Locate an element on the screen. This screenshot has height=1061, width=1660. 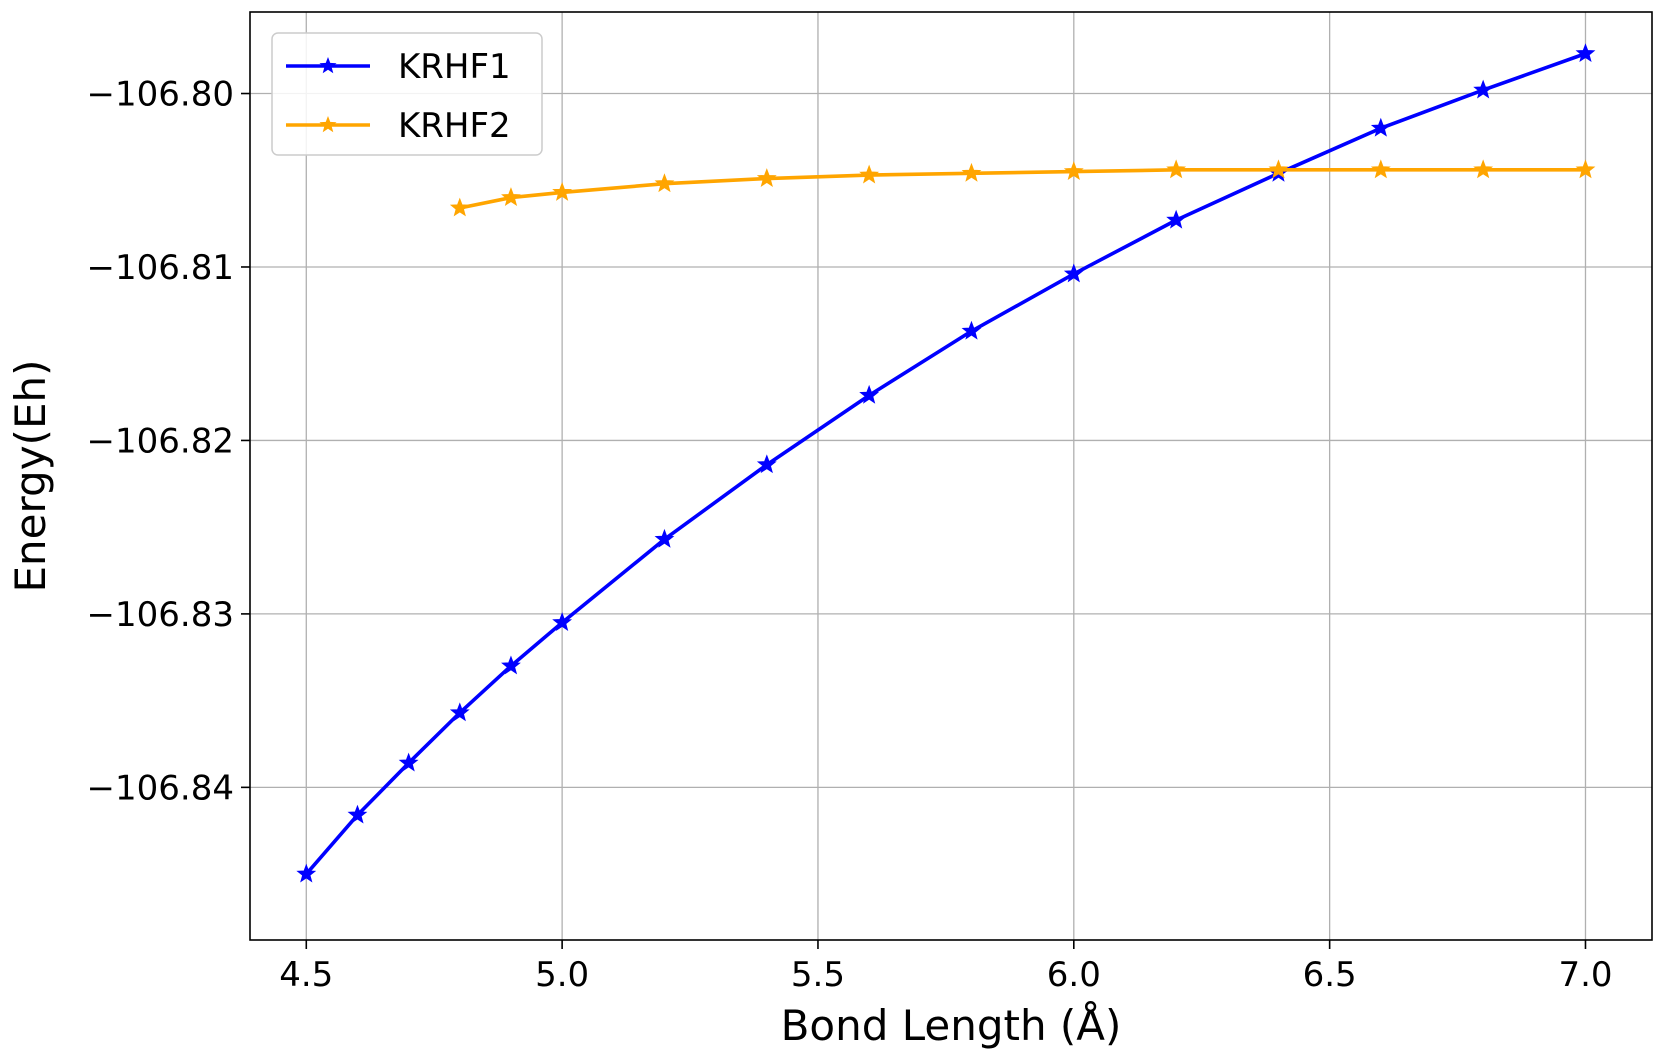
x-axis-title: Bond Length (Å) is located at coordinates (951, 1025).